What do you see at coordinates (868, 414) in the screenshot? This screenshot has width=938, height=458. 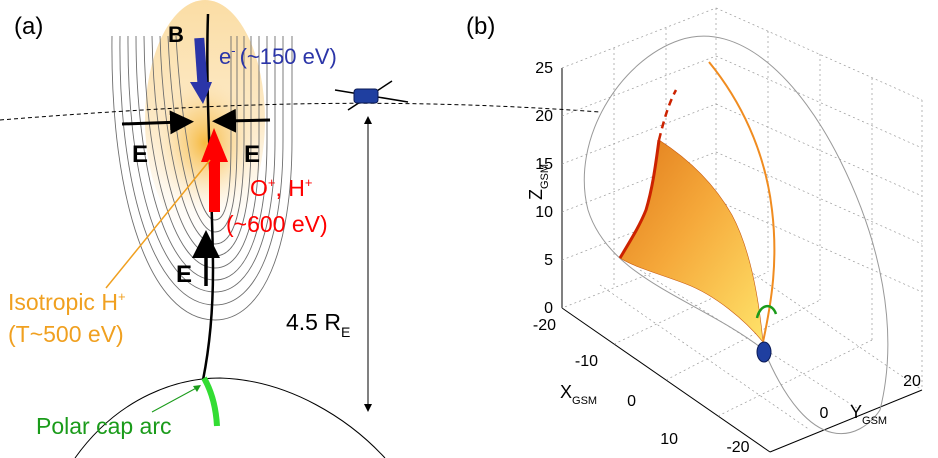 I see `y-axis-label: YGSM` at bounding box center [868, 414].